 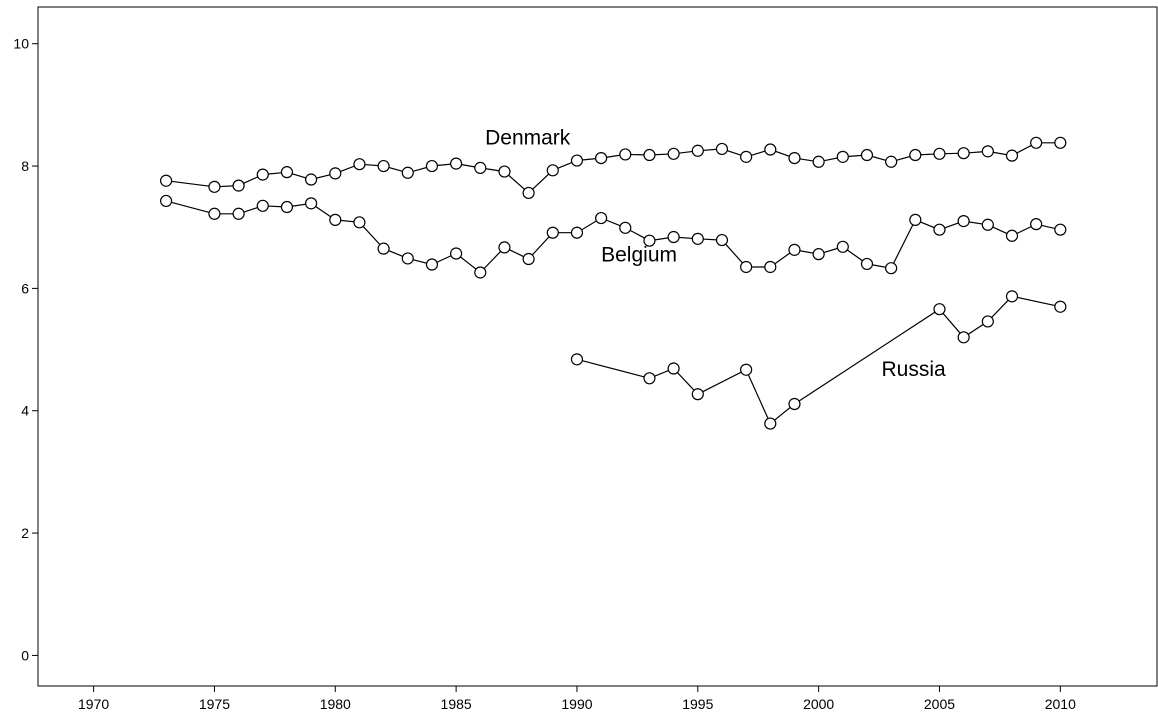 What do you see at coordinates (576, 704) in the screenshot?
I see `x-tick-label: 1990` at bounding box center [576, 704].